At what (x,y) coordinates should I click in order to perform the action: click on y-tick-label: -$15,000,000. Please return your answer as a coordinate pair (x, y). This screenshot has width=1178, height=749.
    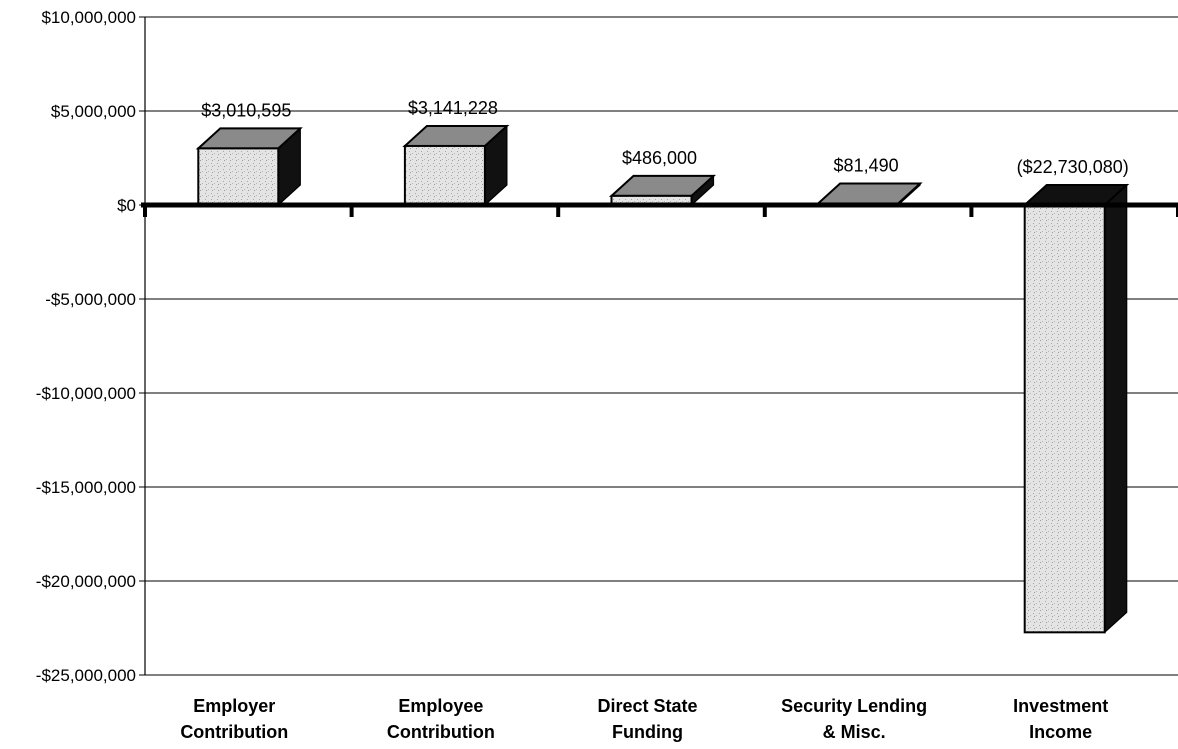
    Looking at the image, I should click on (86, 487).